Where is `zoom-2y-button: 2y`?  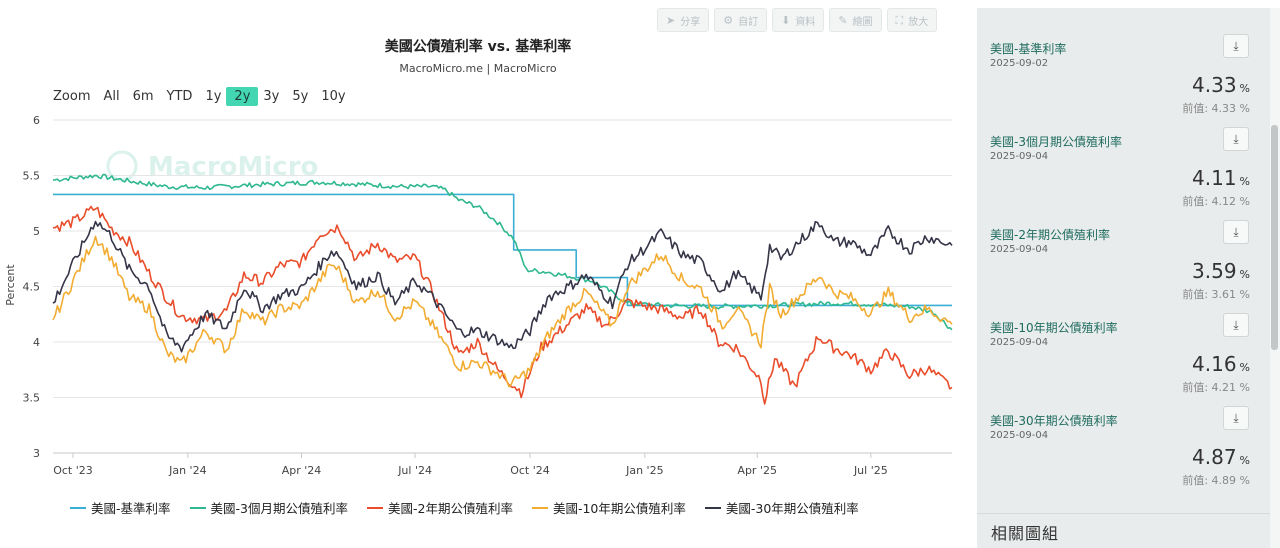
zoom-2y-button: 2y is located at coordinates (242, 96).